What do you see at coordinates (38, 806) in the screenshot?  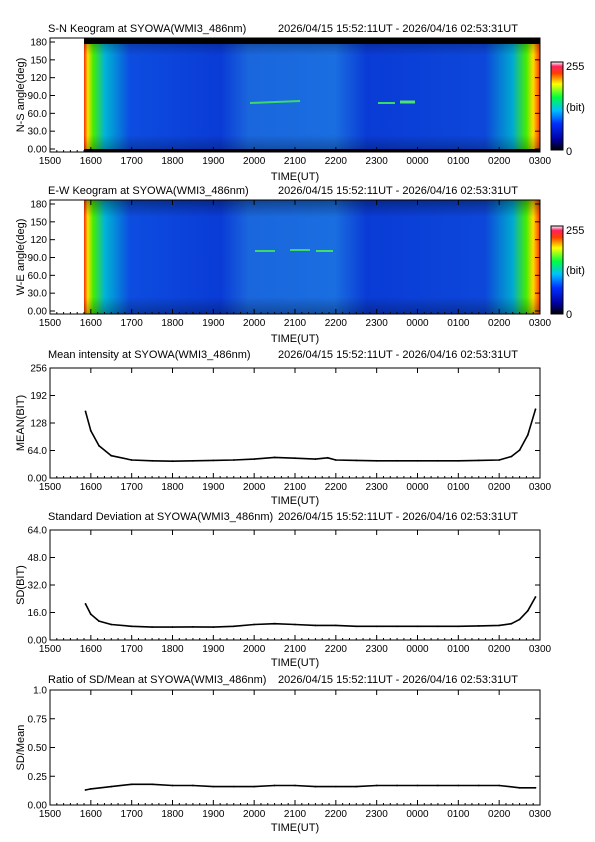 I see `ratio-y-tick-label: 0.00` at bounding box center [38, 806].